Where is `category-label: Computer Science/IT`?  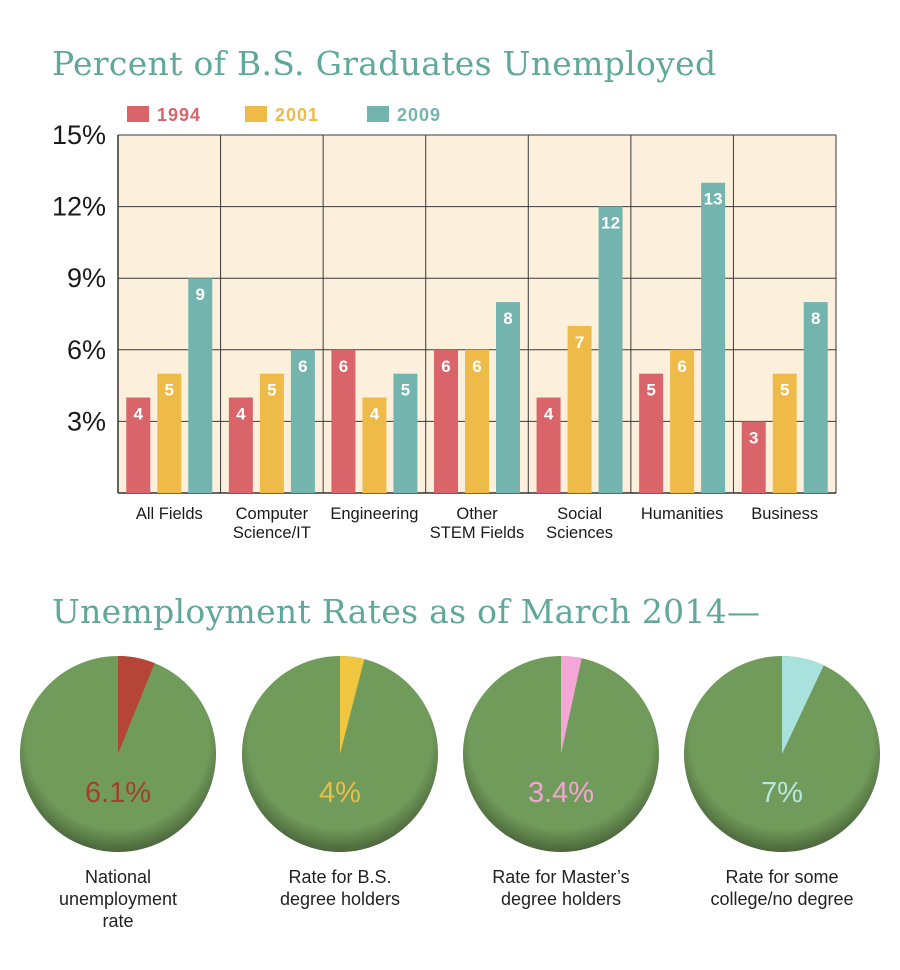
category-label: Computer Science/IT is located at coordinates (272, 523).